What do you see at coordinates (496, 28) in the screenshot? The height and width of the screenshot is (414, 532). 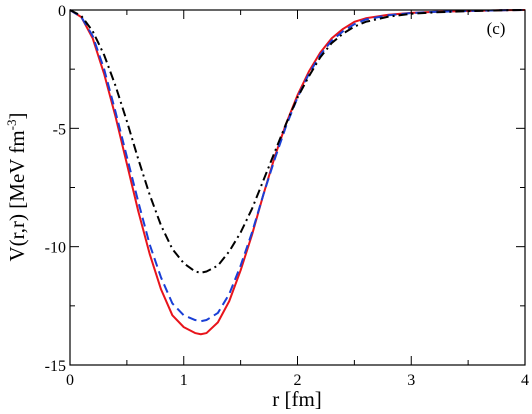 I see `panel-label: (c)` at bounding box center [496, 28].